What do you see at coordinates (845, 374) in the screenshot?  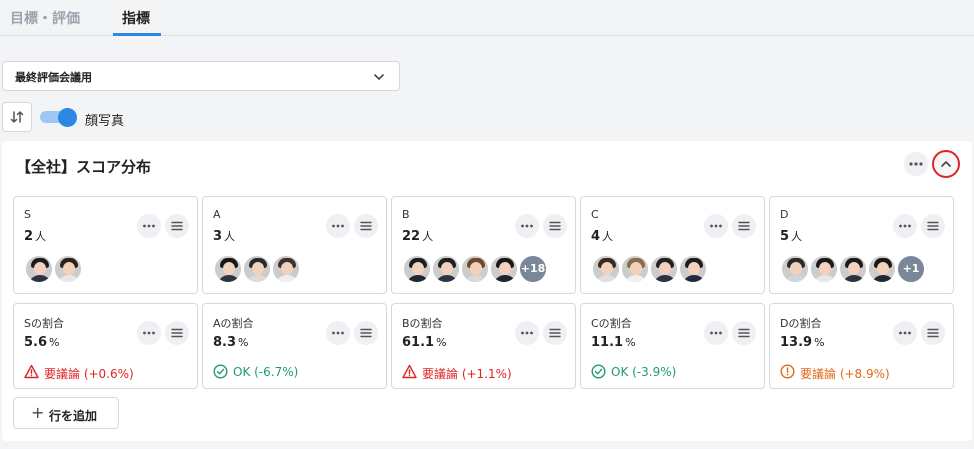 I see `ratio-status-text: 要議論 (+8.9%)` at bounding box center [845, 374].